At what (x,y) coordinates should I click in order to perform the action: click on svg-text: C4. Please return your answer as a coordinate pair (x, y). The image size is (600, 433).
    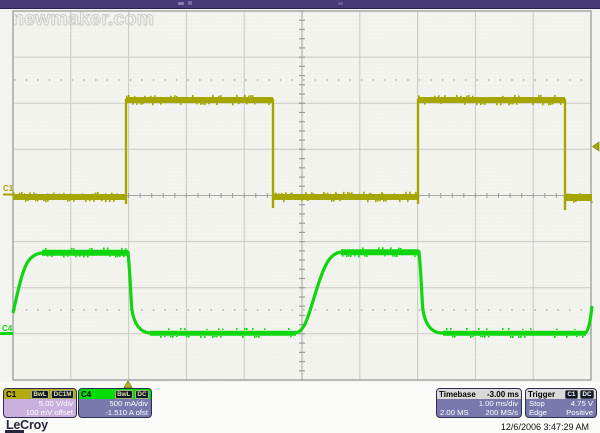
    Looking at the image, I should click on (7, 328).